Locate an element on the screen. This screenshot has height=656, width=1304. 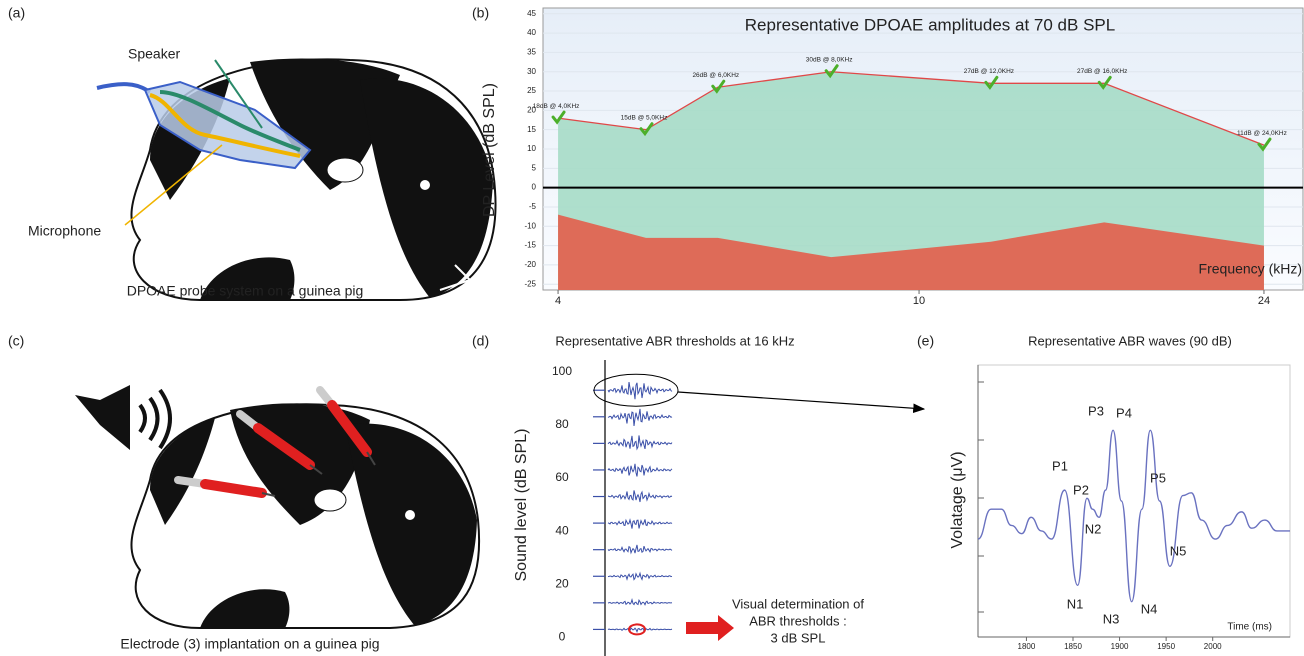
y-tick-label: 25 is located at coordinates (531, 90).